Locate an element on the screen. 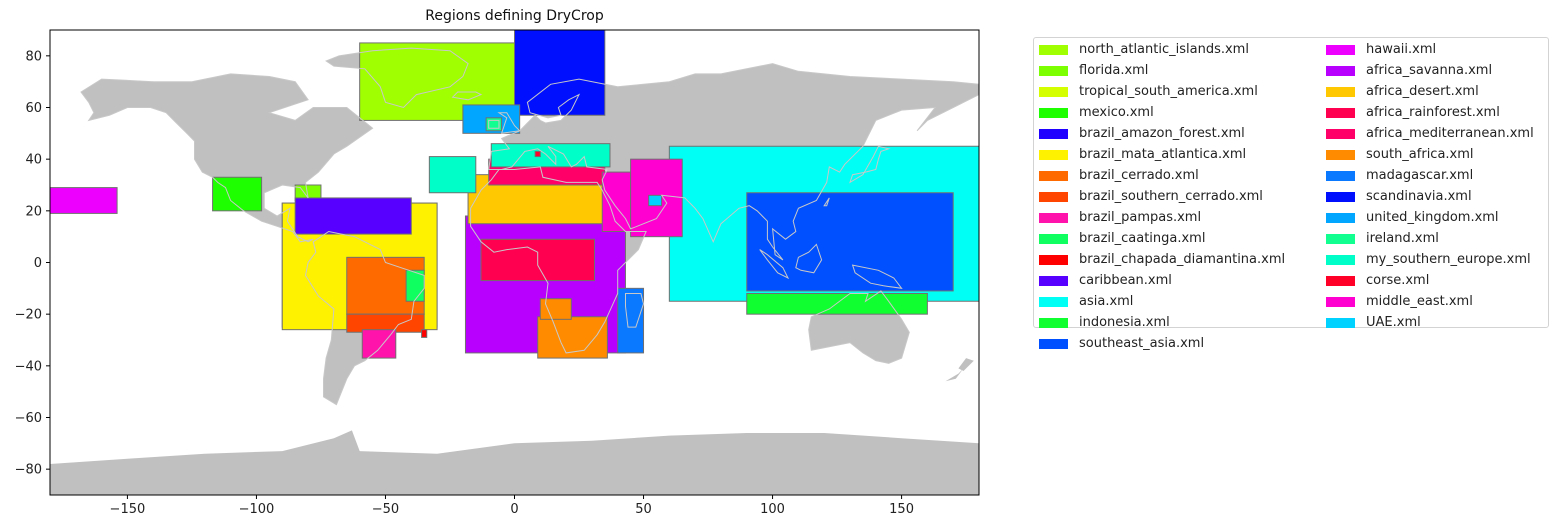  legend-item: florida.xml is located at coordinates (1093, 70).